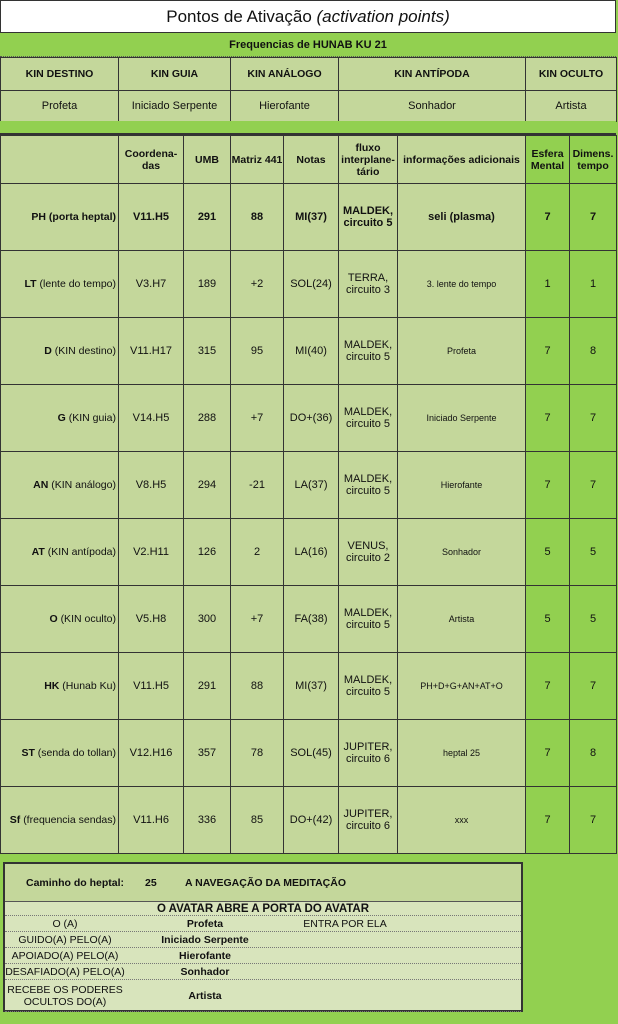 This screenshot has width=618, height=1024. What do you see at coordinates (205, 971) in the screenshot?
I see `avatar-line-b: Sonhador` at bounding box center [205, 971].